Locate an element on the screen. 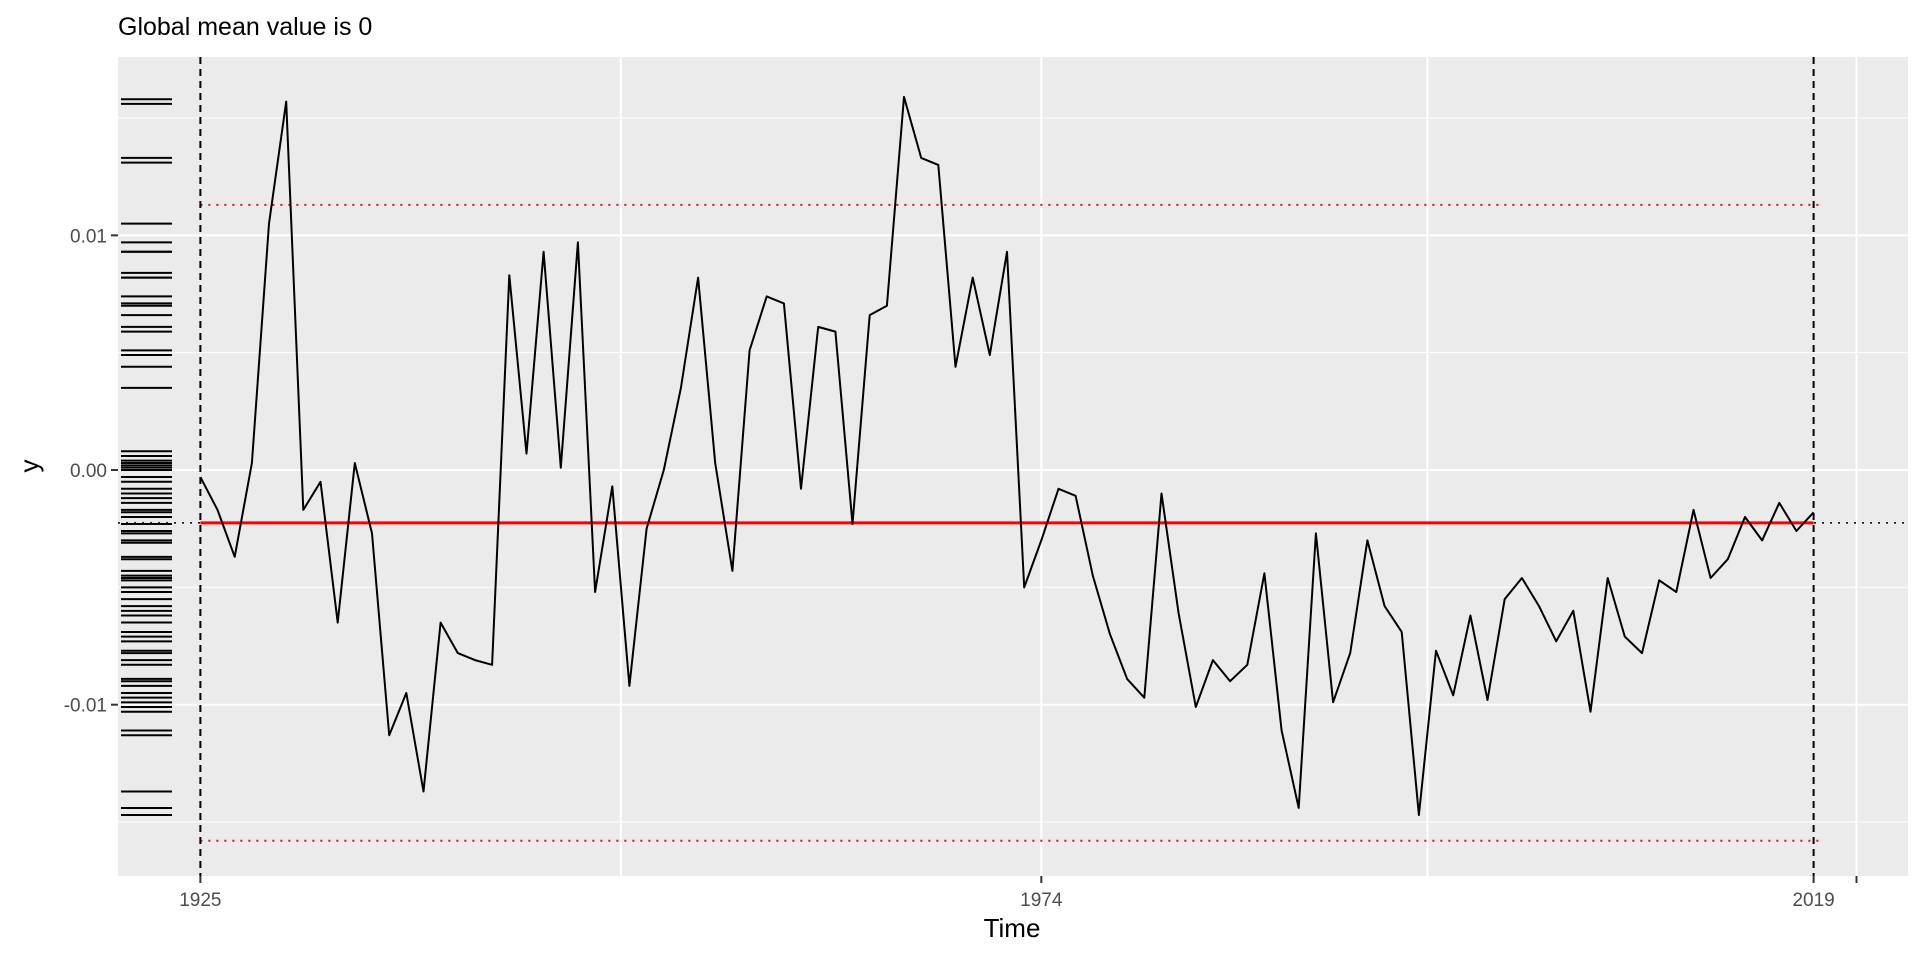 The height and width of the screenshot is (960, 1920). x-axis-title: Time is located at coordinates (1012, 928).